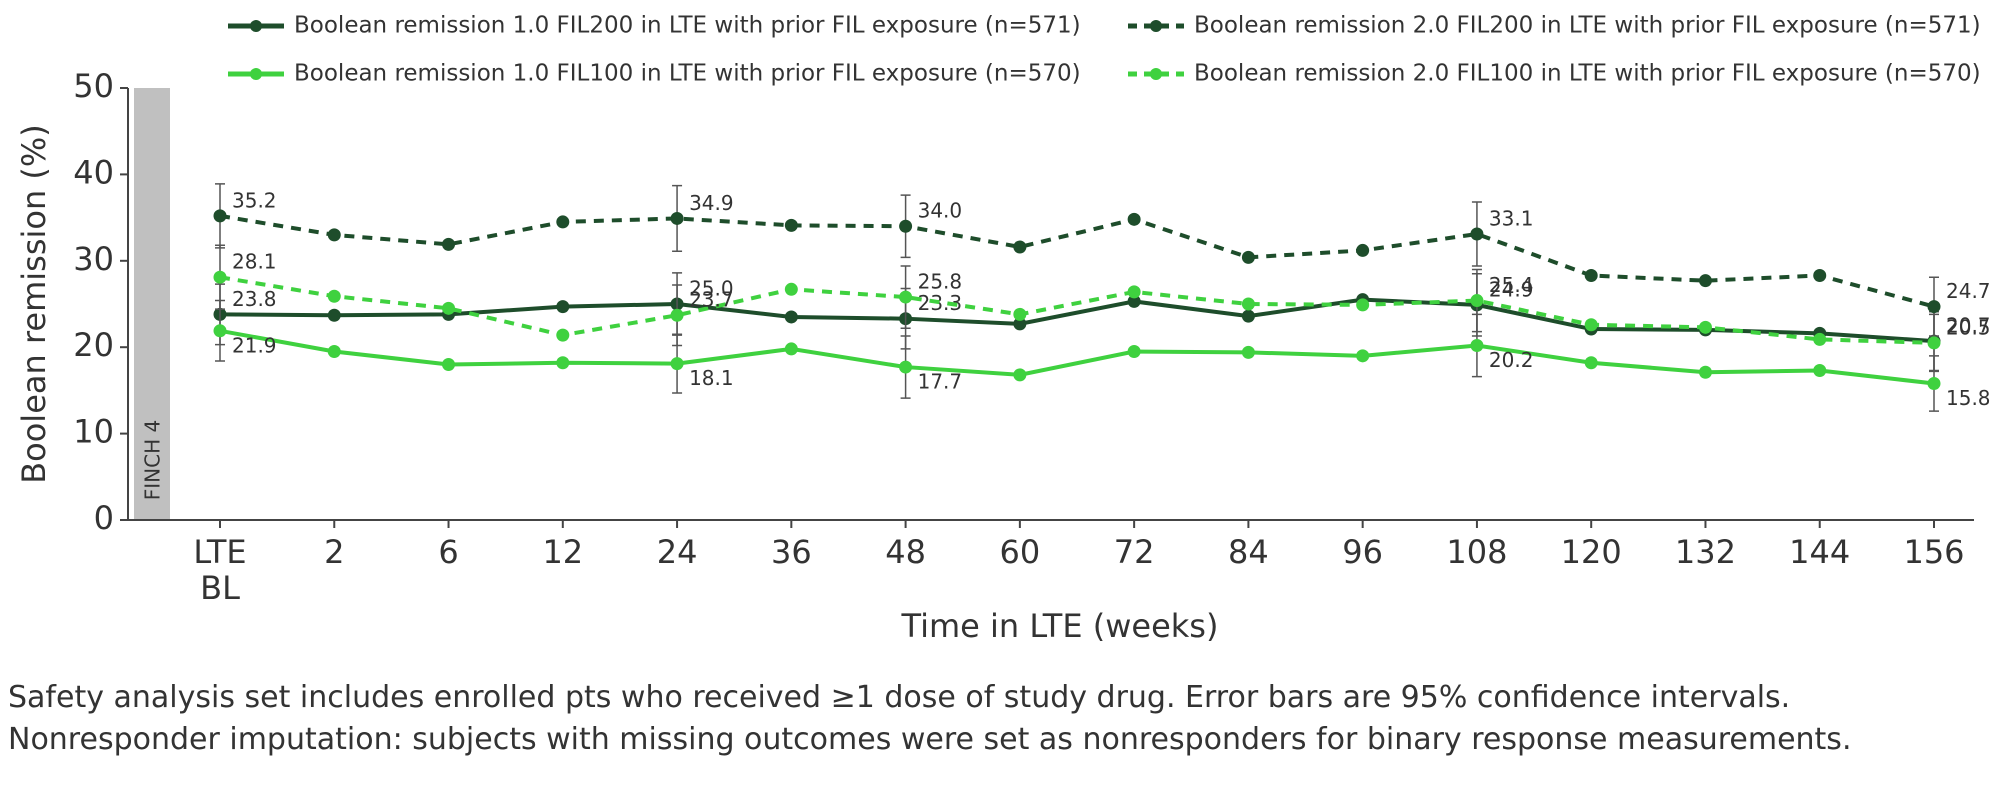 The image size is (2000, 785). I want to click on x-tick-label: 156, so click(1934, 552).